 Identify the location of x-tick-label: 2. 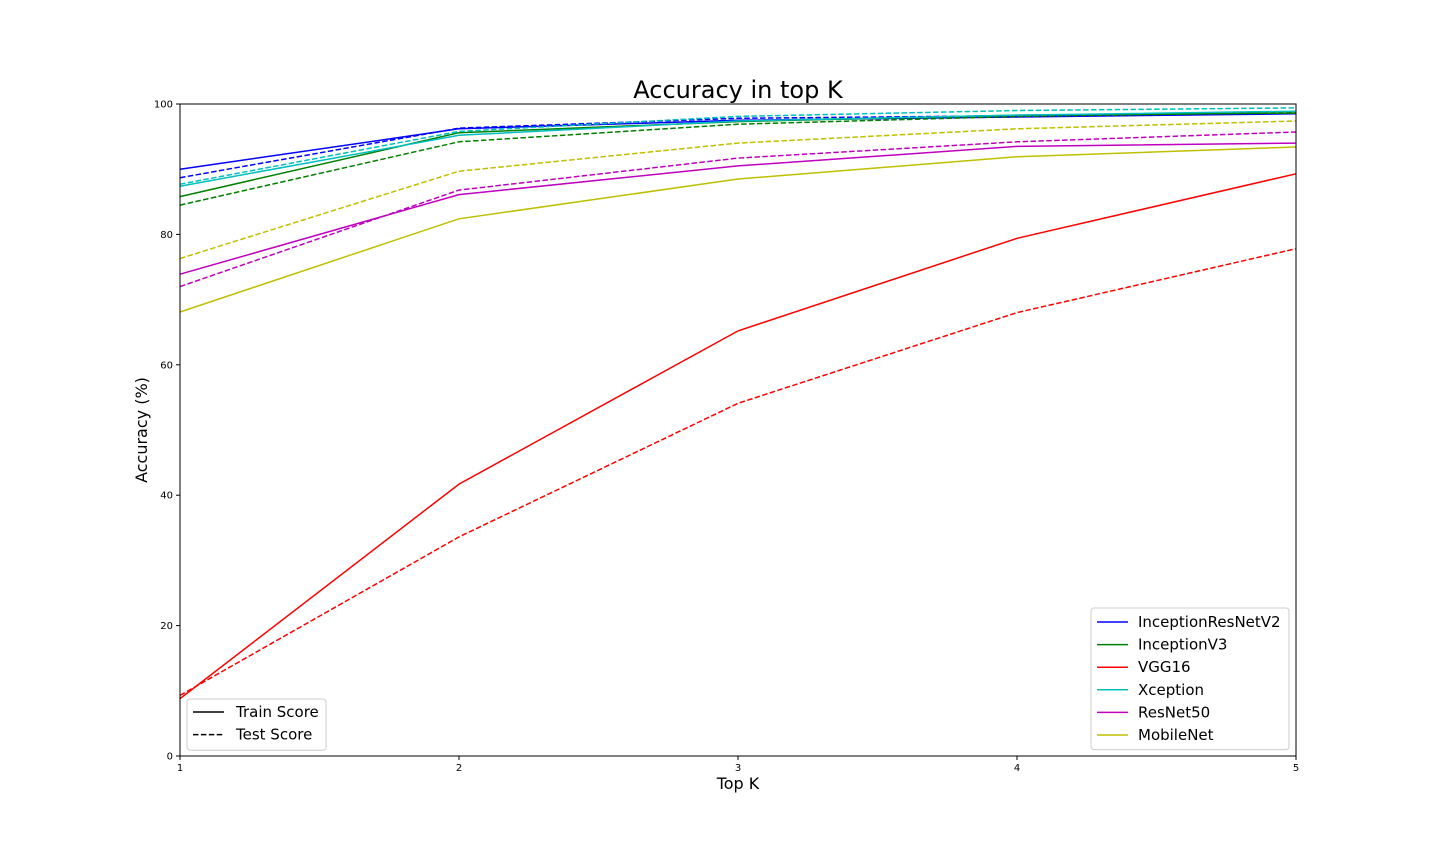
(459, 768).